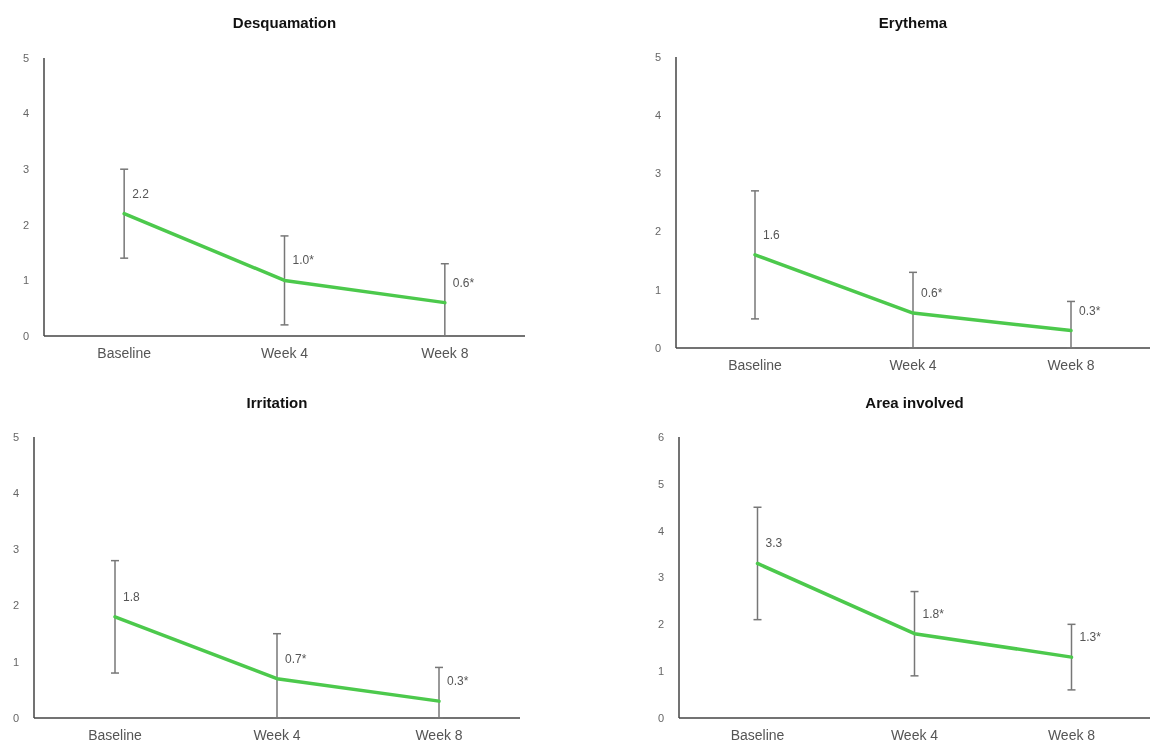  Describe the element at coordinates (772, 234) in the screenshot. I see `data-label: 1.6` at that location.